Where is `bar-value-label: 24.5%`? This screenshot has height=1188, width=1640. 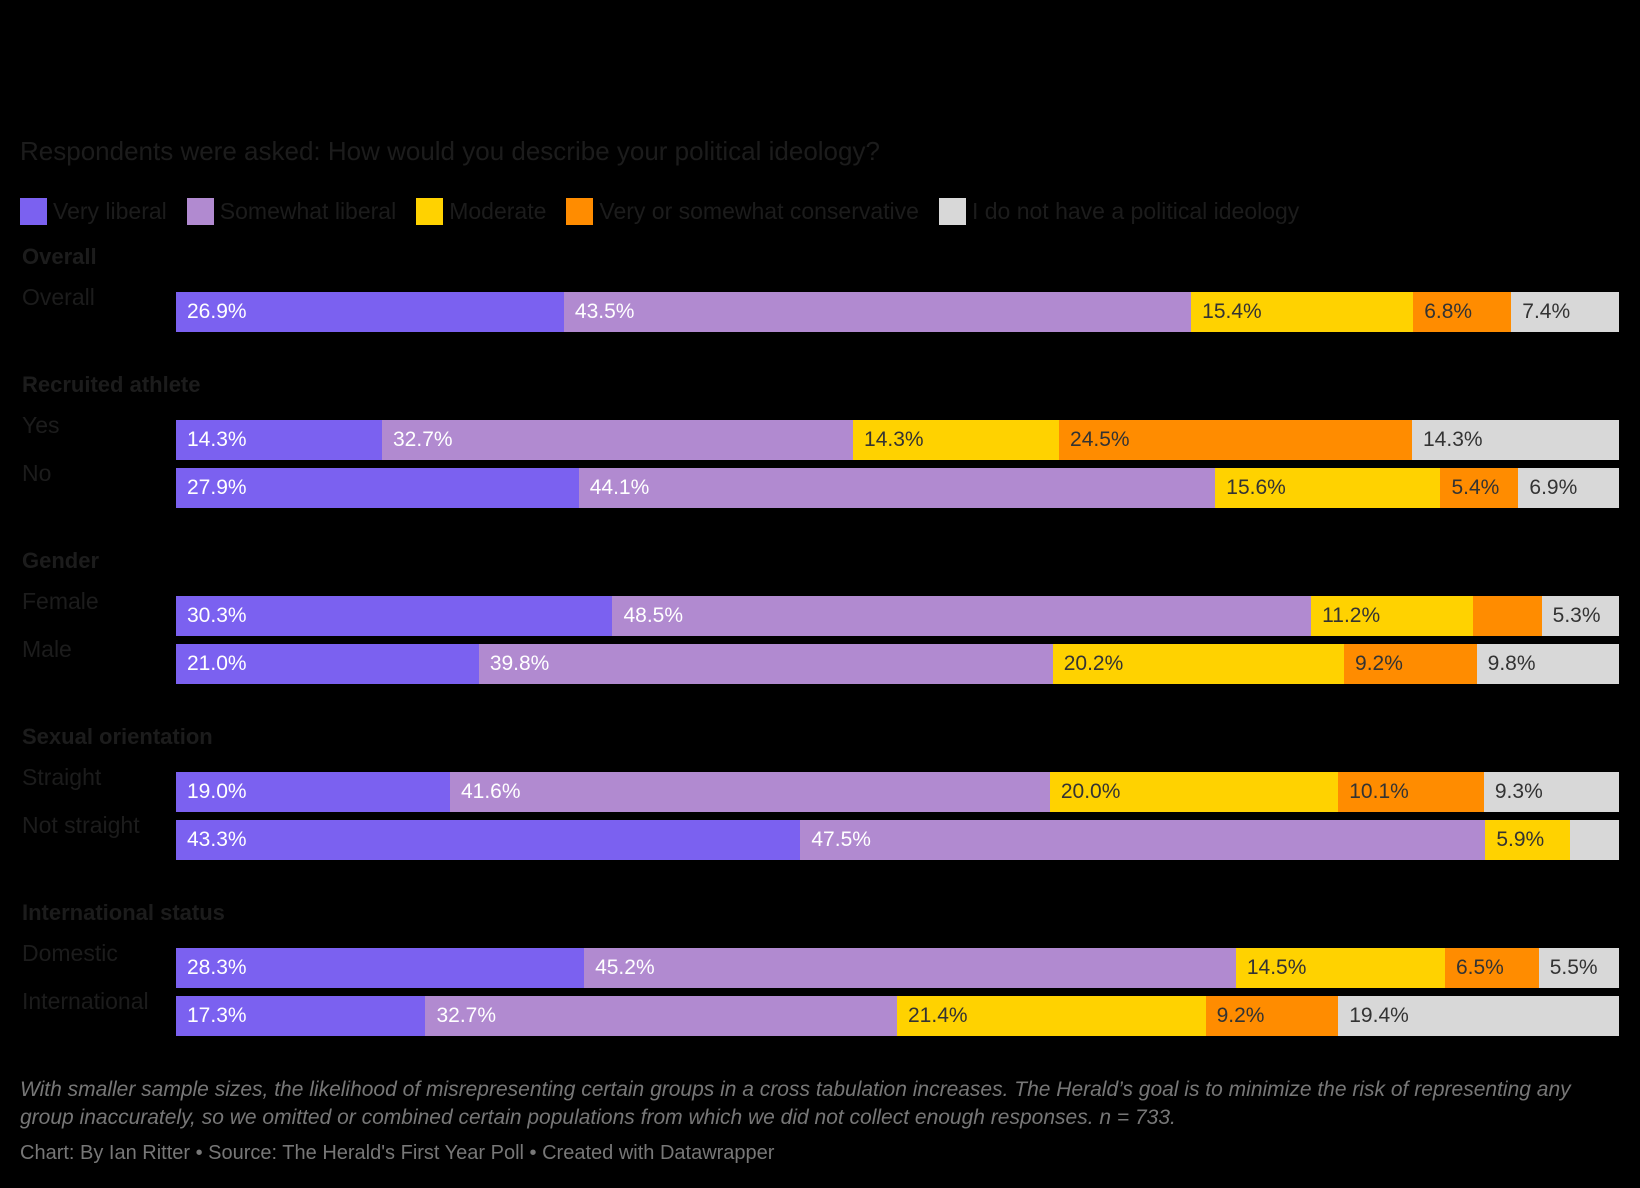 bar-value-label: 24.5% is located at coordinates (1100, 439).